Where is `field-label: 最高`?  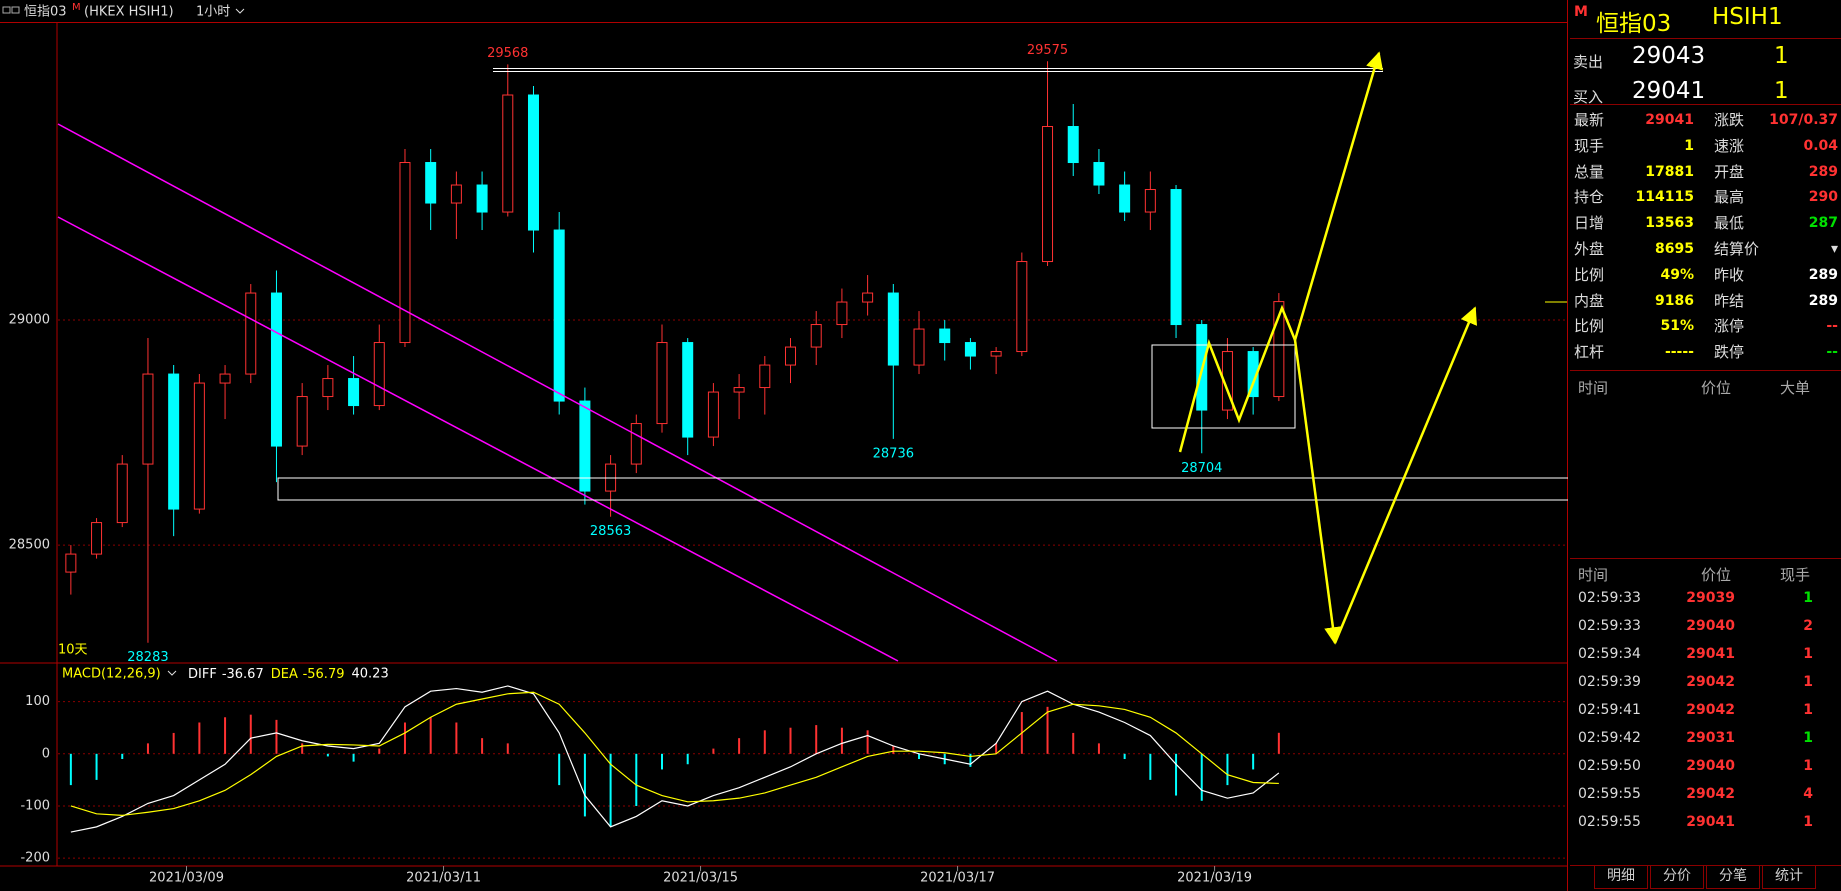 field-label: 最高 is located at coordinates (1729, 197).